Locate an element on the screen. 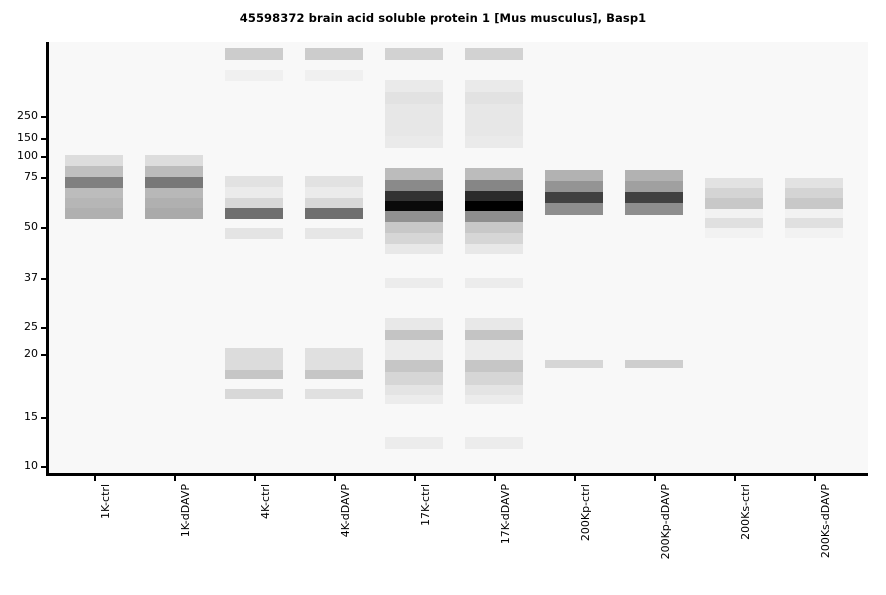 This screenshot has height=595, width=886. y-axis-line is located at coordinates (47, 258).